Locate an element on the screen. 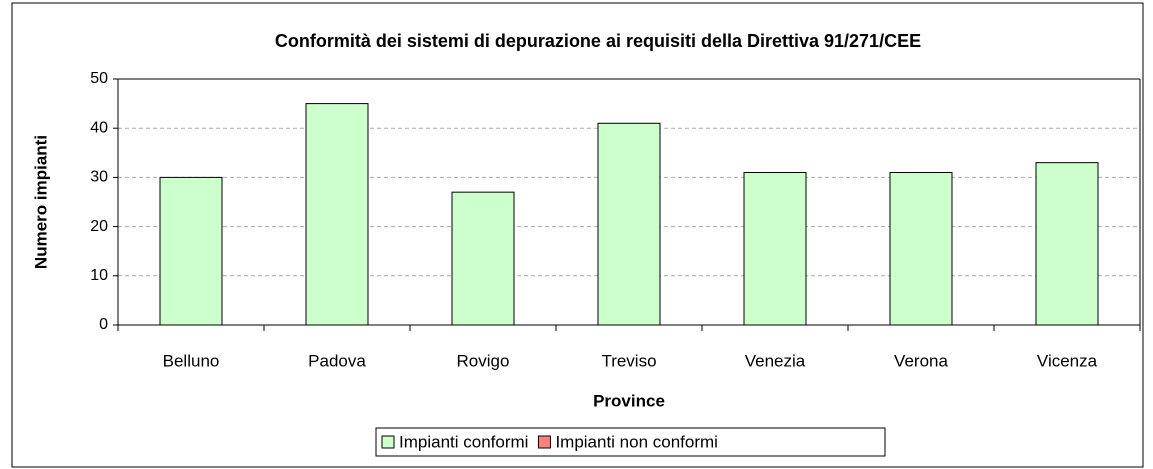 The width and height of the screenshot is (1153, 469). y-tick-label: 10 is located at coordinates (99, 275).